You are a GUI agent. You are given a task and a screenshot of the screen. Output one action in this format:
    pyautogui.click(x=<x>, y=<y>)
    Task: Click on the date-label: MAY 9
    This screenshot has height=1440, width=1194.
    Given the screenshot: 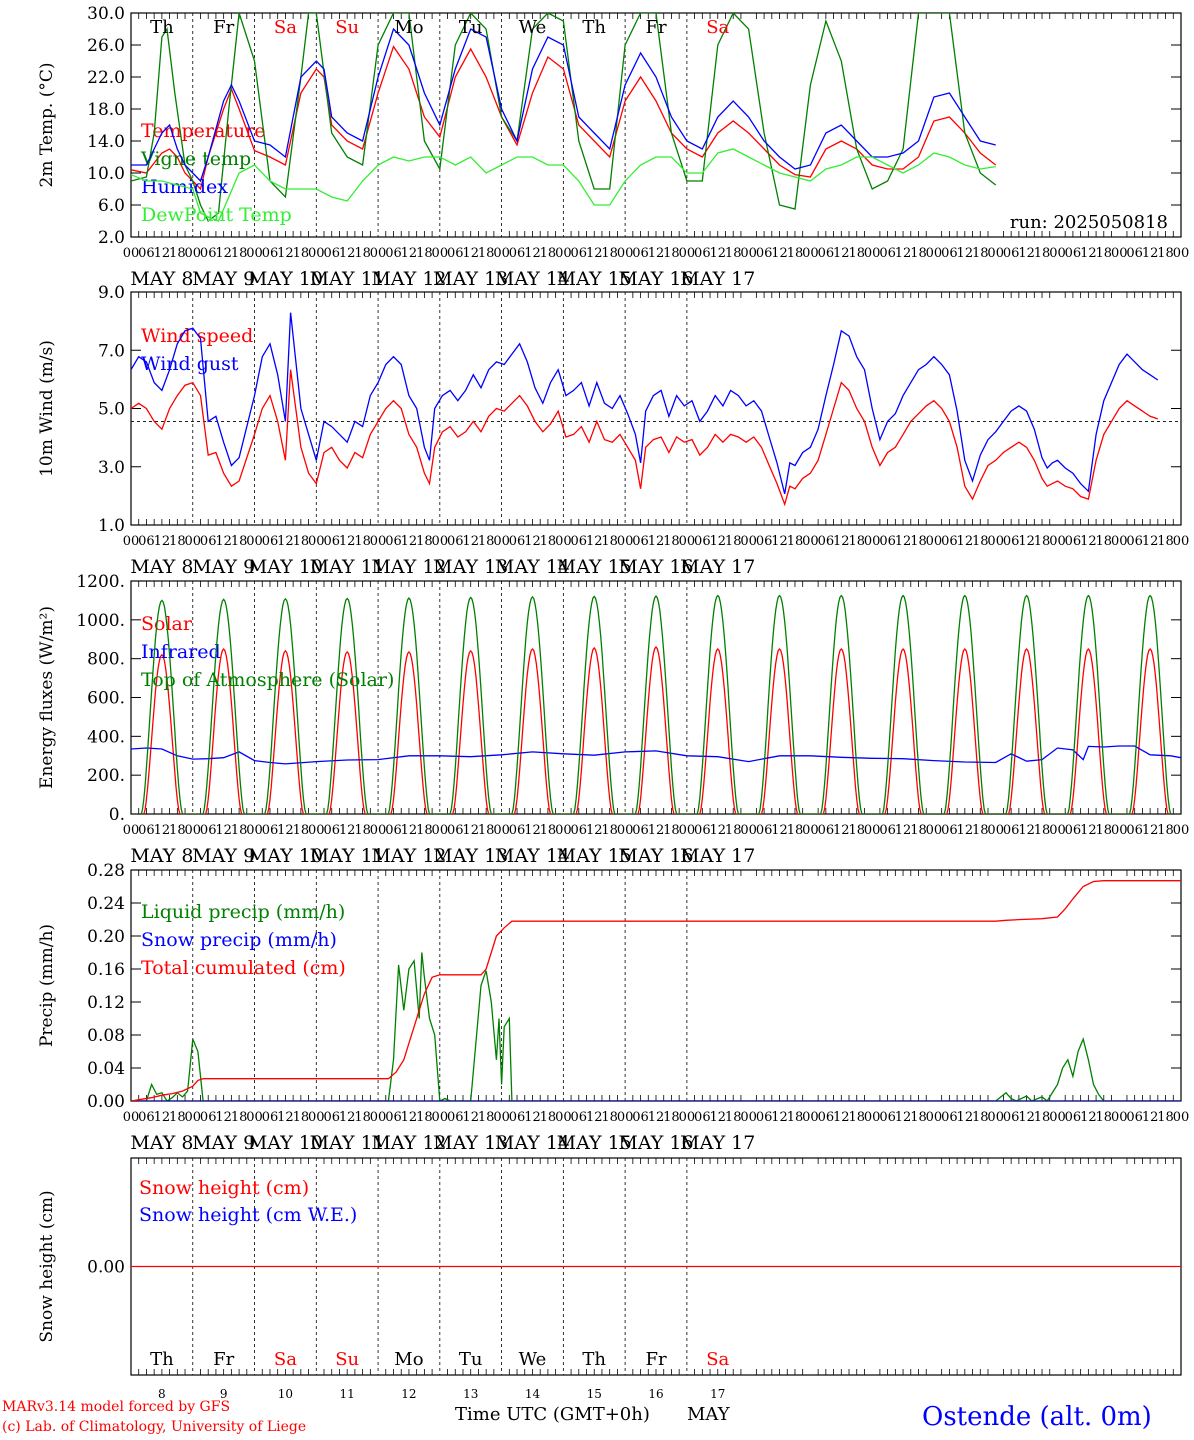 What is the action you would take?
    pyautogui.click(x=223, y=279)
    